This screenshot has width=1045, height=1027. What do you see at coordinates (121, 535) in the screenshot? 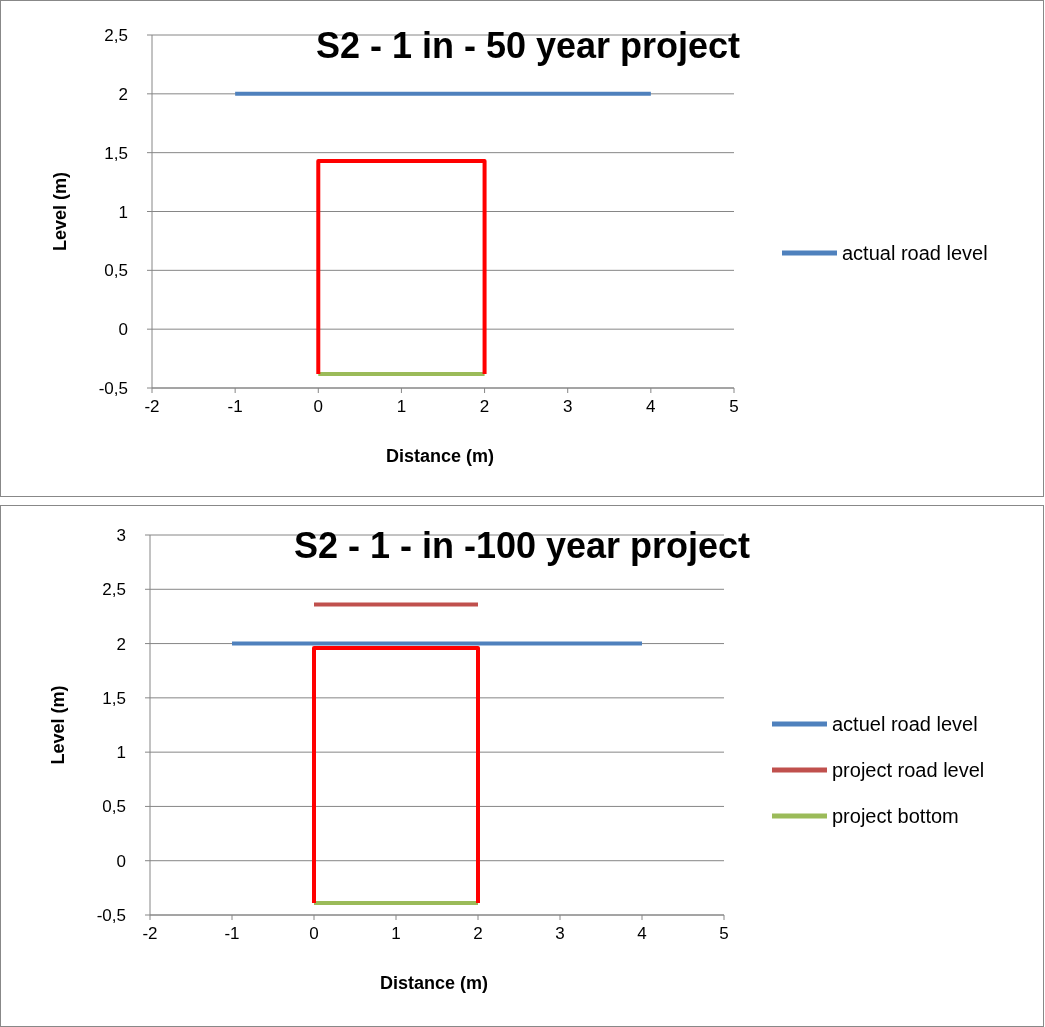
I see `y-tick-label: 3` at bounding box center [121, 535].